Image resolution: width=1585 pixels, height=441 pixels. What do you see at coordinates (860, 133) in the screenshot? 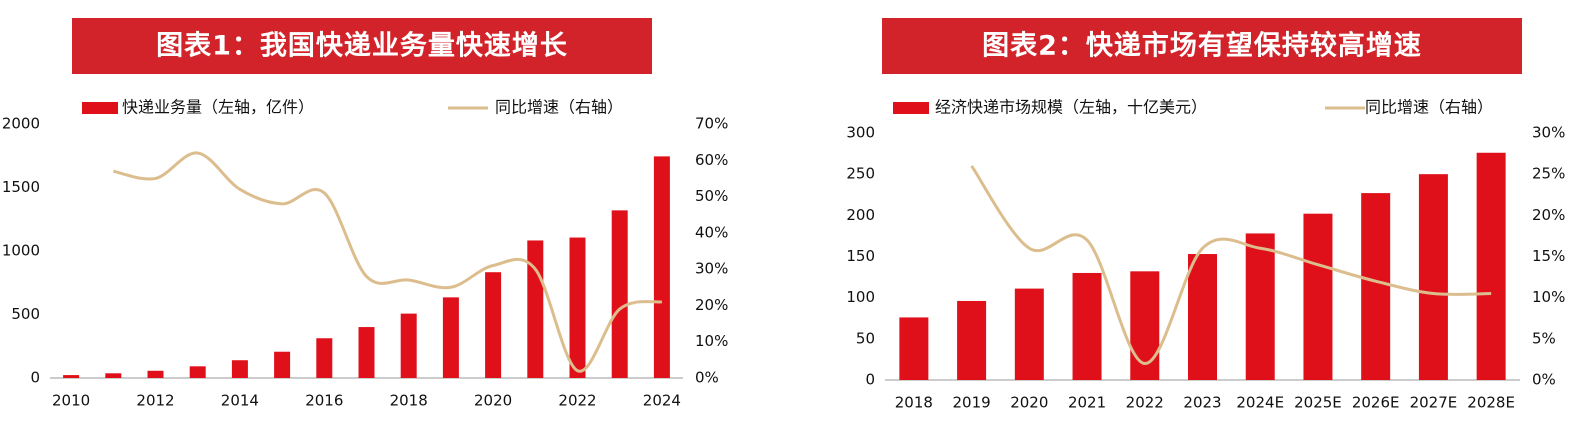
I see `y-tick-label: 300` at bounding box center [860, 133].